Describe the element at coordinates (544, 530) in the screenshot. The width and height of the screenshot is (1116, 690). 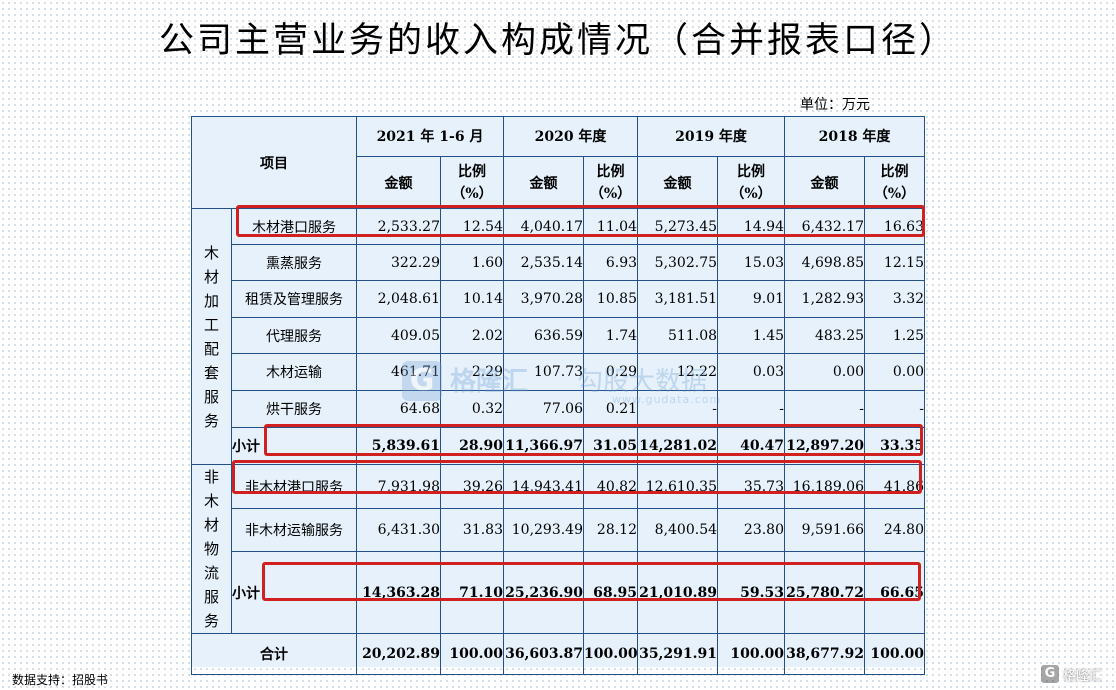
I see `amount-cell: 10,293.49` at that location.